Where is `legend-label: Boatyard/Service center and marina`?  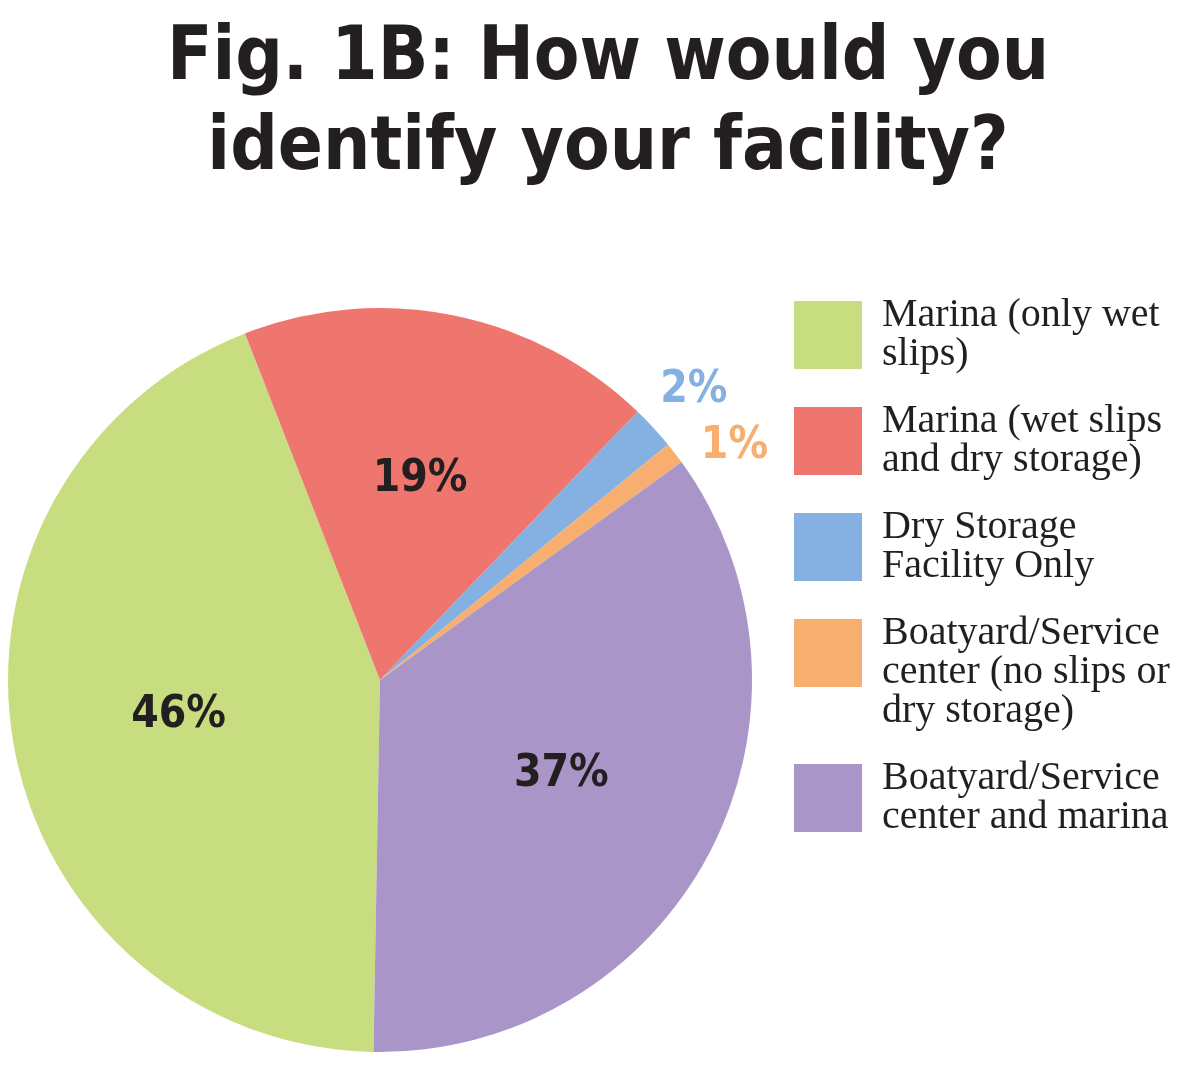
legend-label: Boatyard/Service center and marina is located at coordinates (1026, 795).